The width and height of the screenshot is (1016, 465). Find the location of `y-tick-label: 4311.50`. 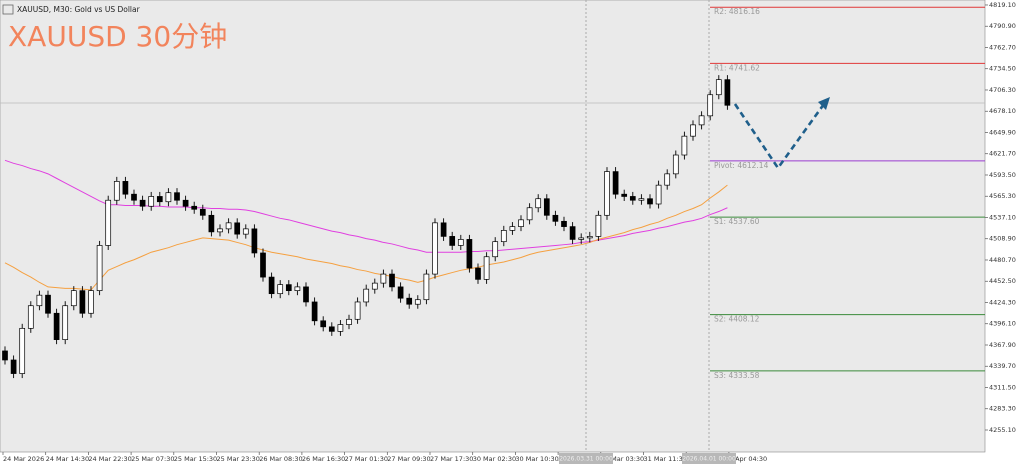

y-tick-label: 4311.50 is located at coordinates (1002, 387).